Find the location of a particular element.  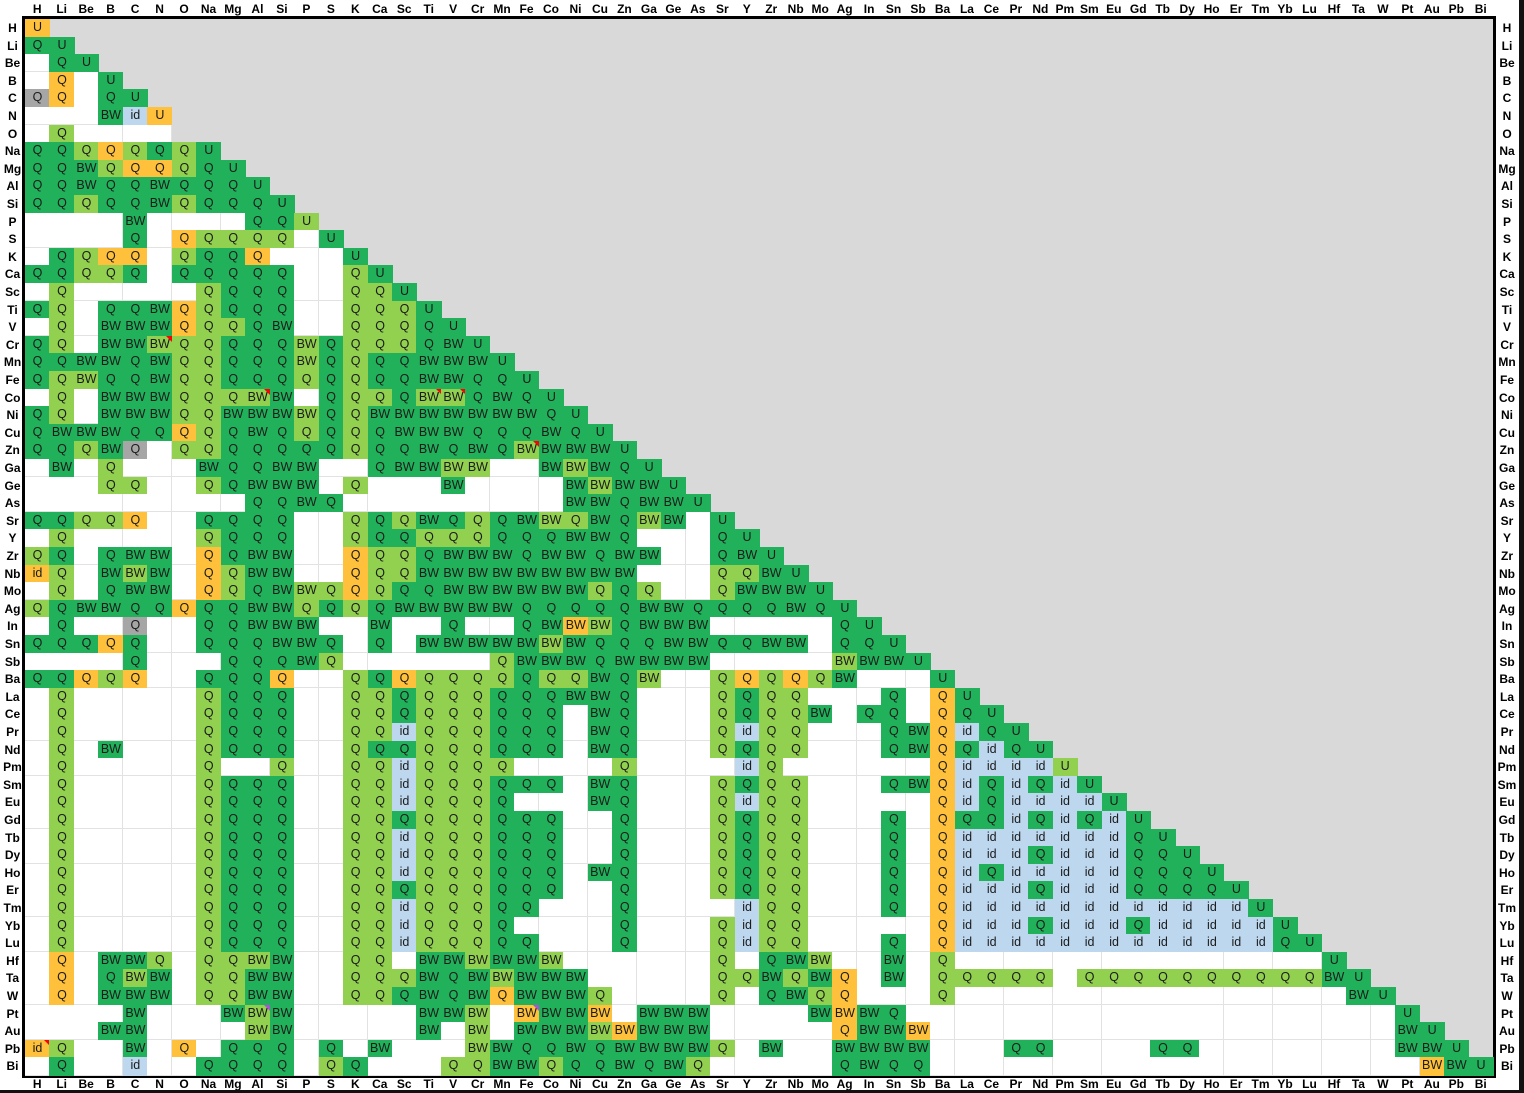

cell-Nd-Pr: Q is located at coordinates (1016, 749).